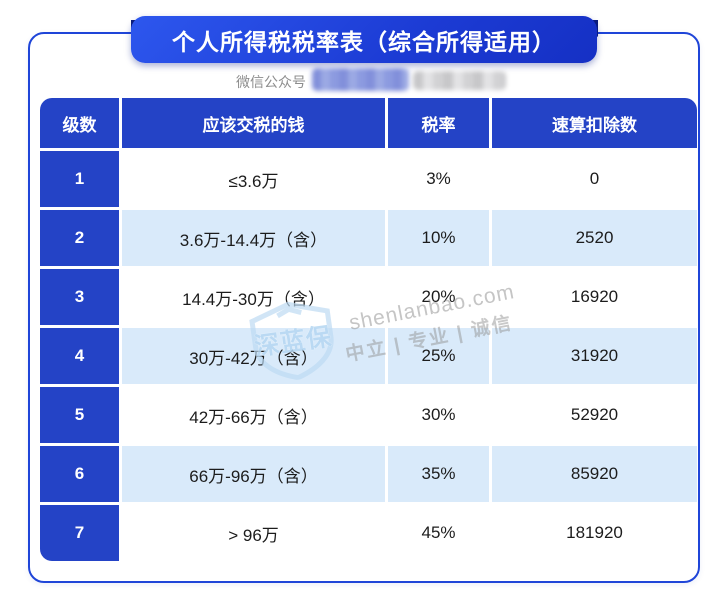 The image size is (728, 607). I want to click on cell-range: 66万-96万（含）, so click(253, 474).